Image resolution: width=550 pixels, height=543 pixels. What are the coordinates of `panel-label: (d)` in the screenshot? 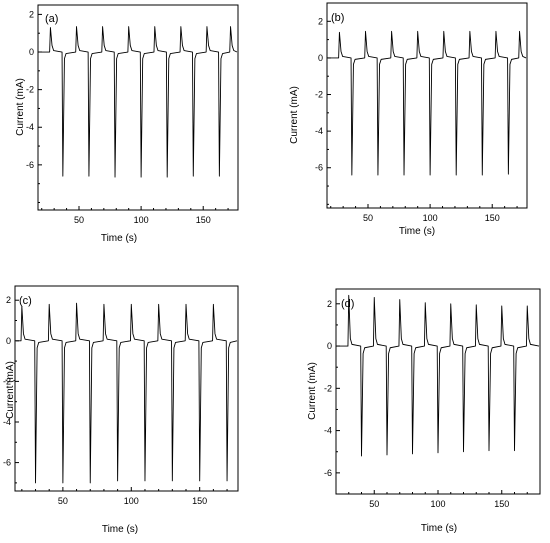 It's located at (347, 304).